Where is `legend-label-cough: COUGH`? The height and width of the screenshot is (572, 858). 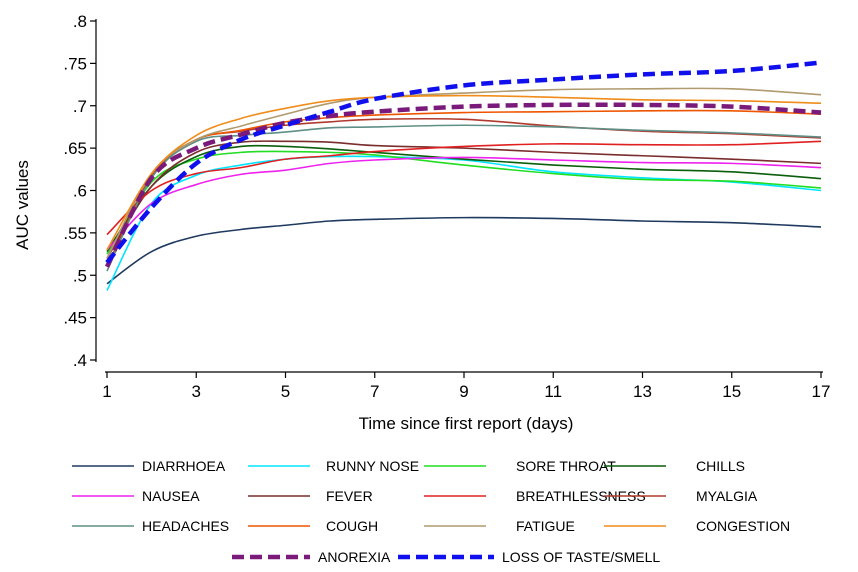
legend-label-cough: COUGH is located at coordinates (352, 526).